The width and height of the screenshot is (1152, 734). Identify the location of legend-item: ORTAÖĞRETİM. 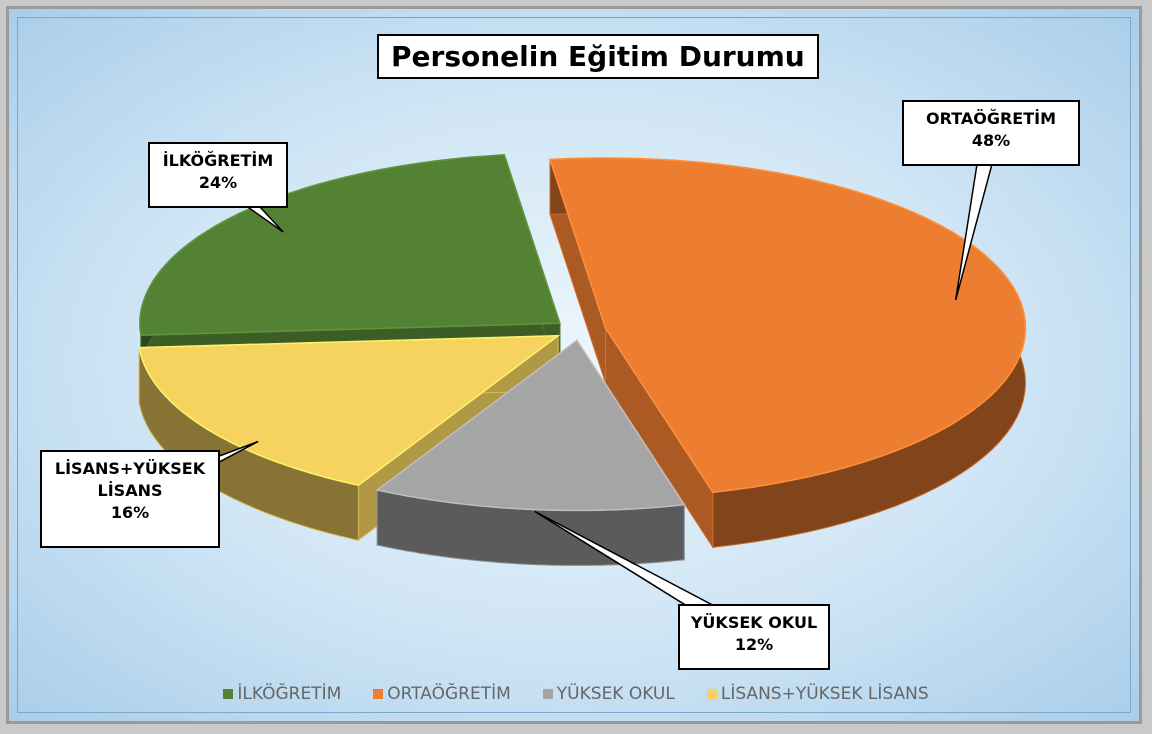
(442, 694).